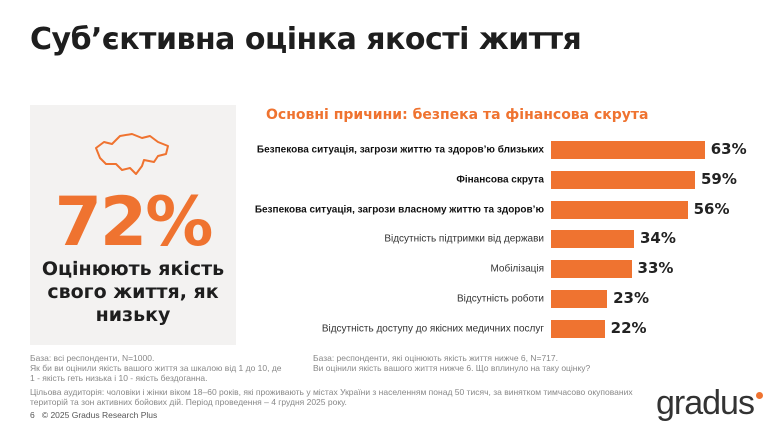  Describe the element at coordinates (133, 292) in the screenshot. I see `panel-text: Оцінюють якість свого життя, як низьку` at that location.